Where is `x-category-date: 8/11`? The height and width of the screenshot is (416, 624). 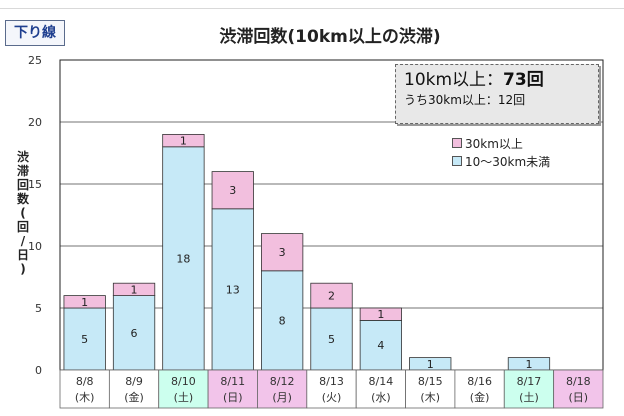
x-category-date: 8/11 is located at coordinates (232, 381).